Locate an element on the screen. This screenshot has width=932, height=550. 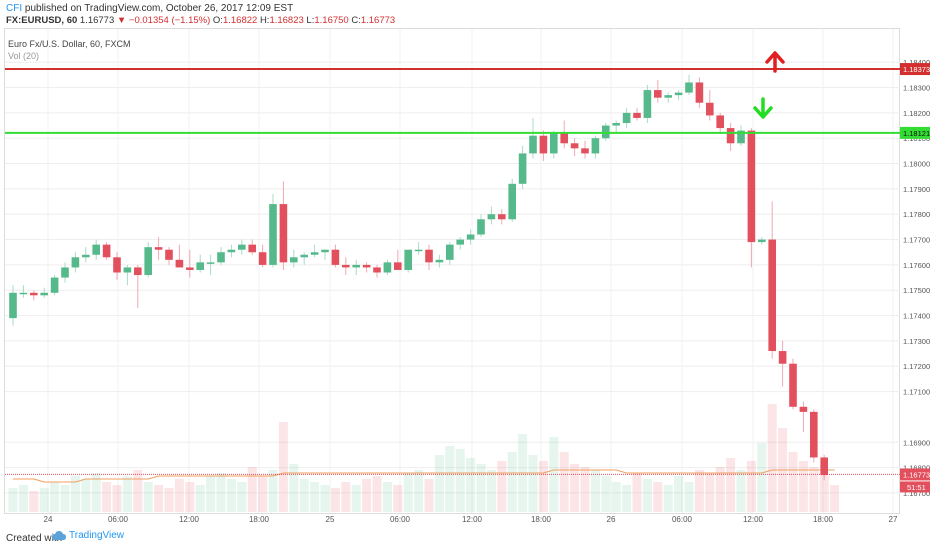
change-value: ▼ −0.01354 (−1.15%) is located at coordinates (163, 20).